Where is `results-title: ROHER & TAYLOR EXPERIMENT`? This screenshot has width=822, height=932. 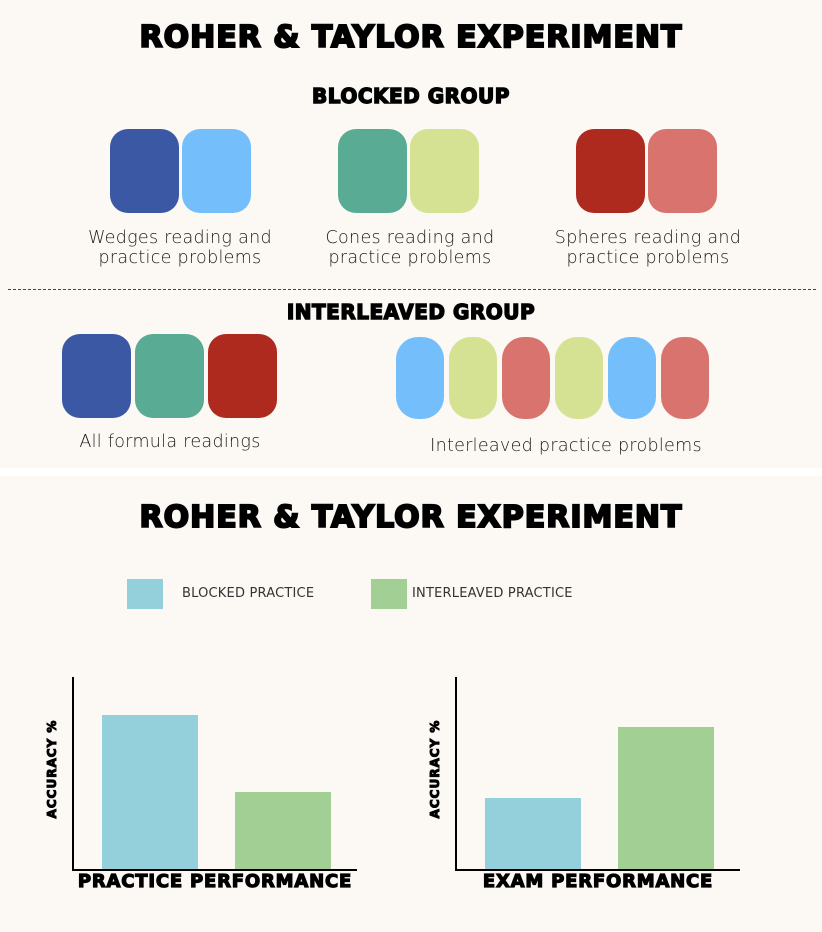
results-title: ROHER & TAYLOR EXPERIMENT is located at coordinates (411, 517).